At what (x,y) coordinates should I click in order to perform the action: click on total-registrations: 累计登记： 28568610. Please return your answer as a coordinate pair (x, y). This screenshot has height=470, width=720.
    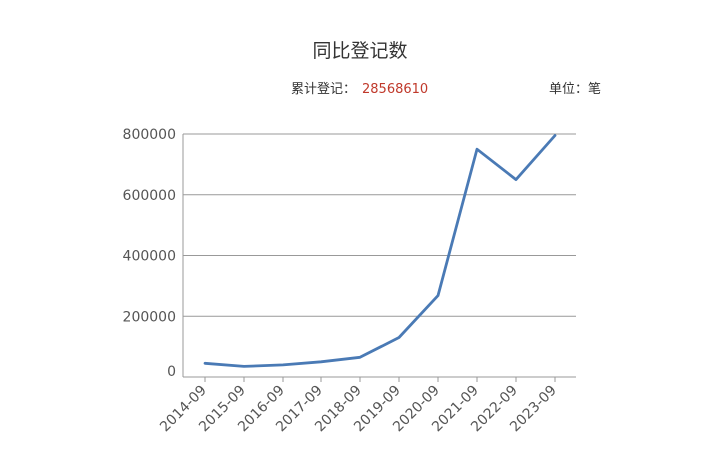
    Looking at the image, I should click on (359, 87).